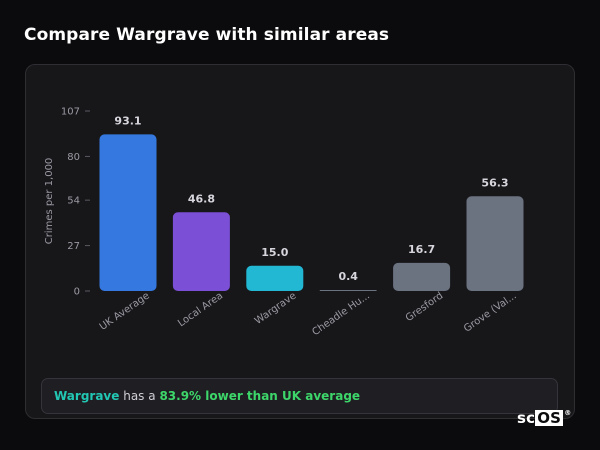 This screenshot has width=600, height=450. I want to click on y-tick-label: 54, so click(73, 201).